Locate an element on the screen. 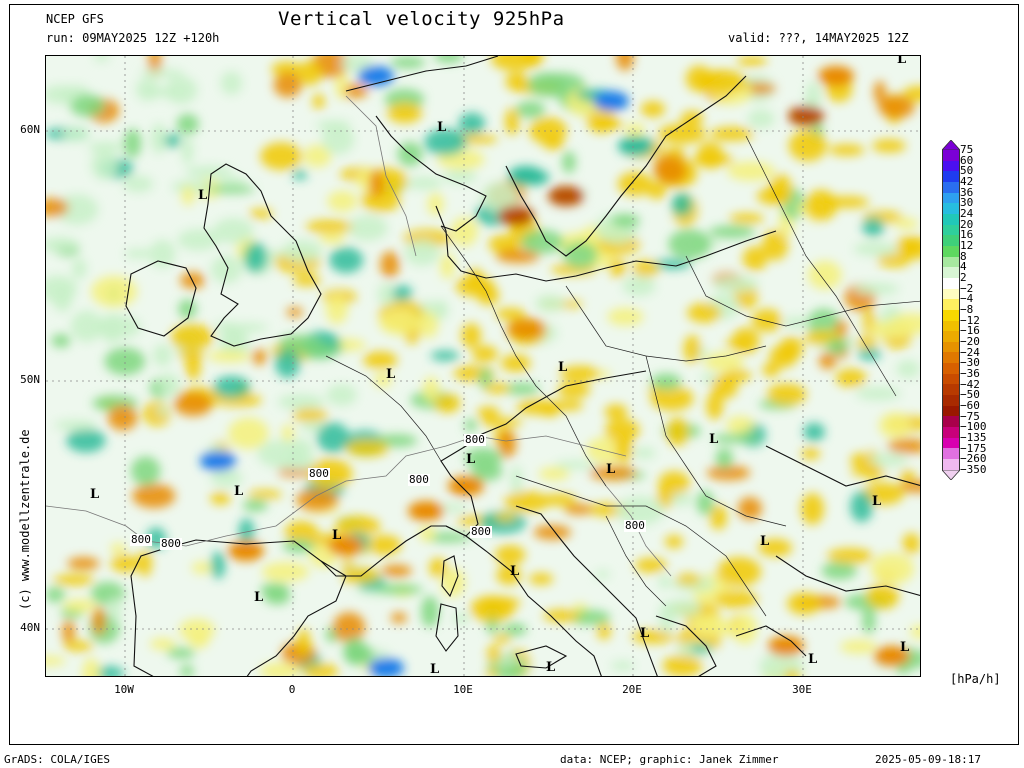  page-title: Vertical velocity 925hPa is located at coordinates (421, 19).